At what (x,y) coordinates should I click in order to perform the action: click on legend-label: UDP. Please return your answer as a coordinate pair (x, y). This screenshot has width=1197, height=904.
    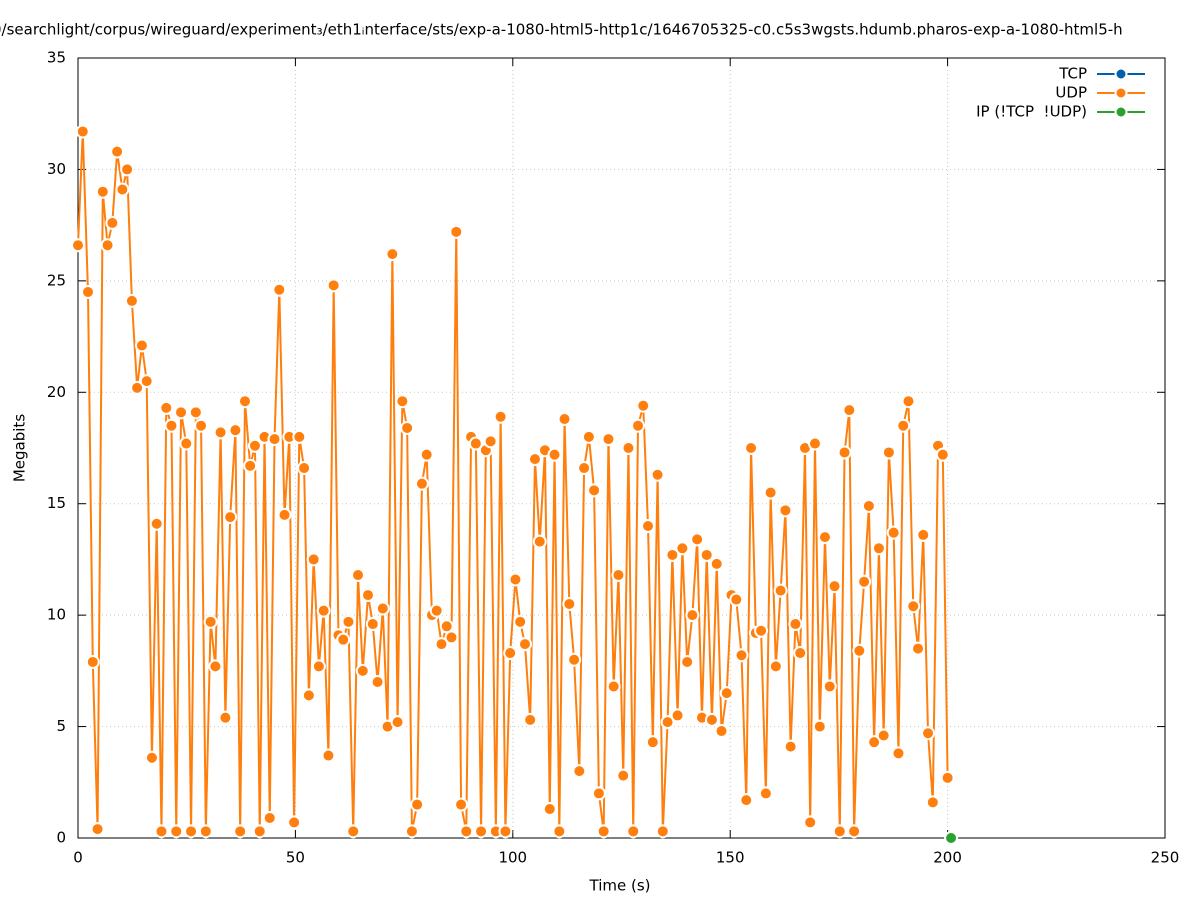
    Looking at the image, I should click on (1071, 93).